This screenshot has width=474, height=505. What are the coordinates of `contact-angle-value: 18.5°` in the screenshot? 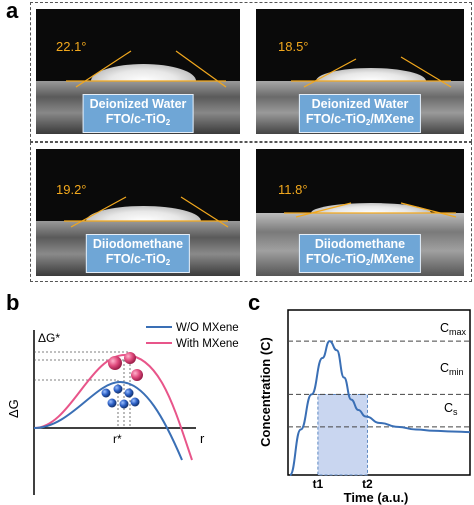 It's located at (293, 46).